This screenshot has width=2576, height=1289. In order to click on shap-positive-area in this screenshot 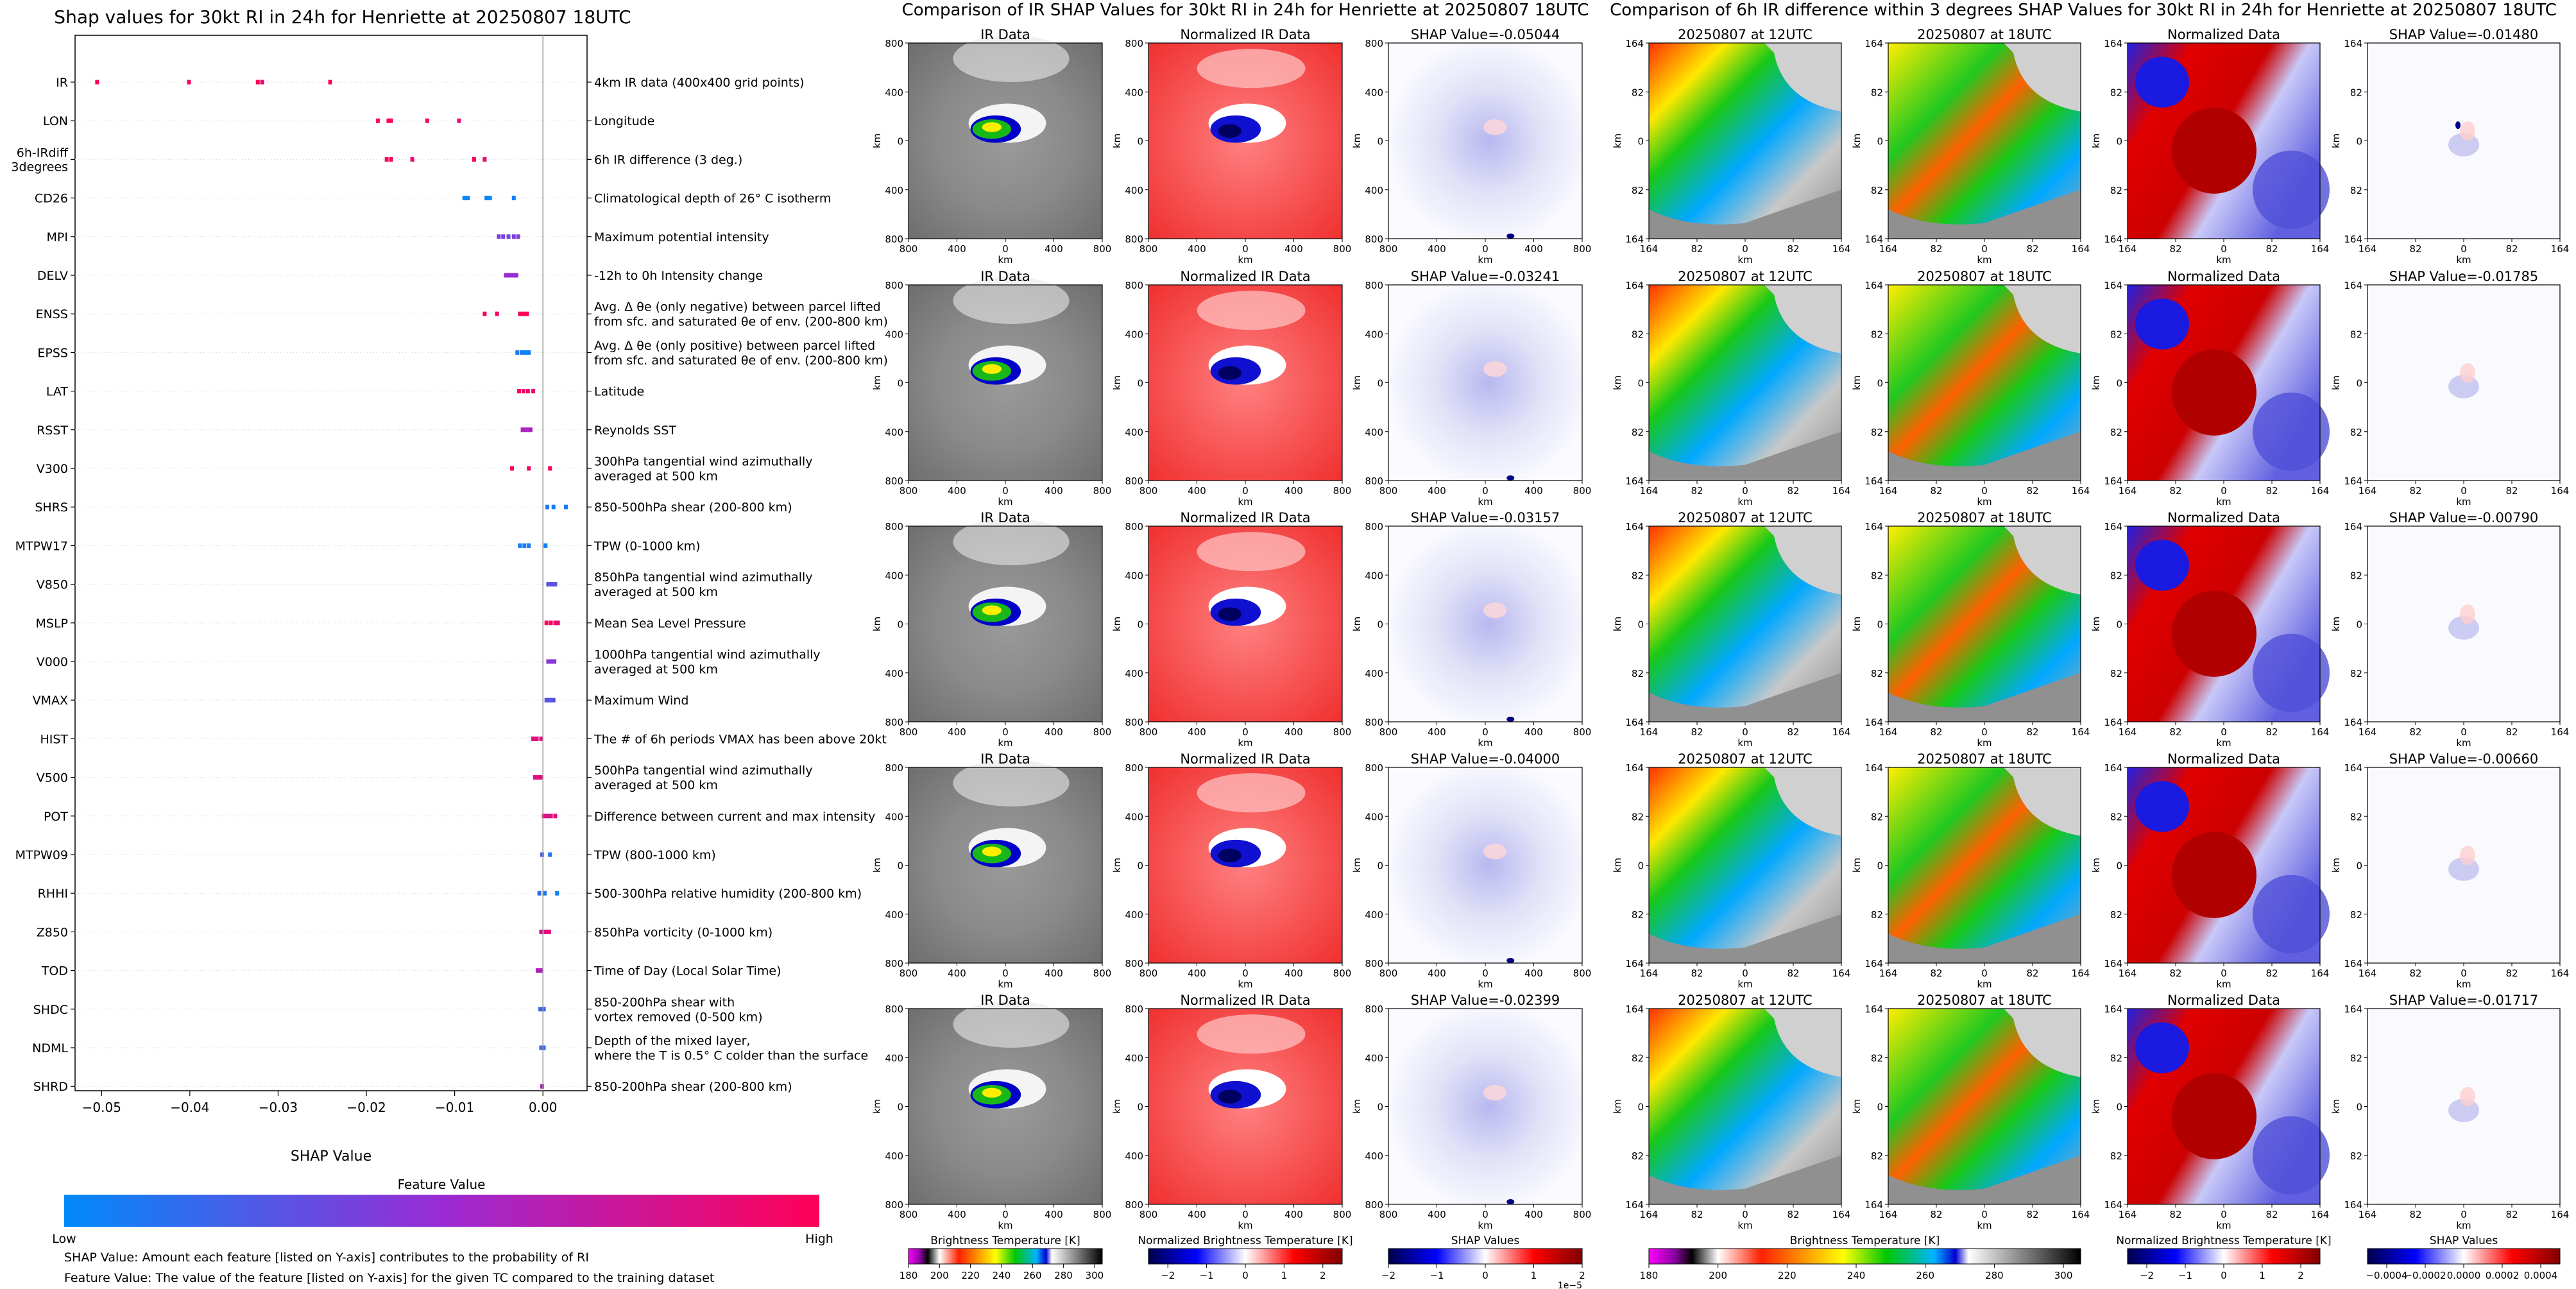, I will do `click(2467, 373)`.